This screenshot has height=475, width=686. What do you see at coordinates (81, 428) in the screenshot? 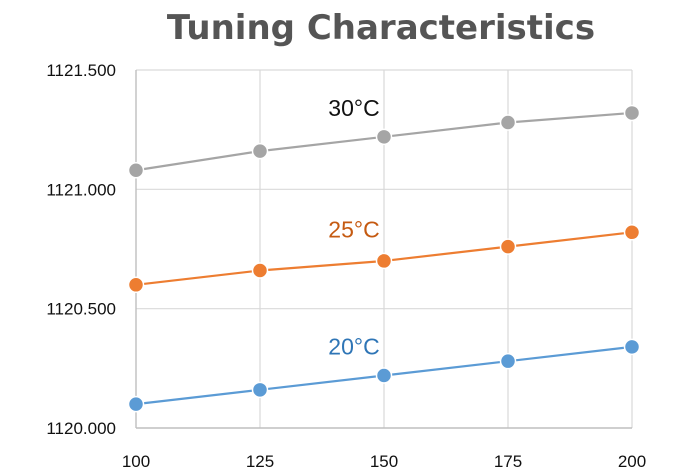
I see `y-tick-label: 1120.000` at bounding box center [81, 428].